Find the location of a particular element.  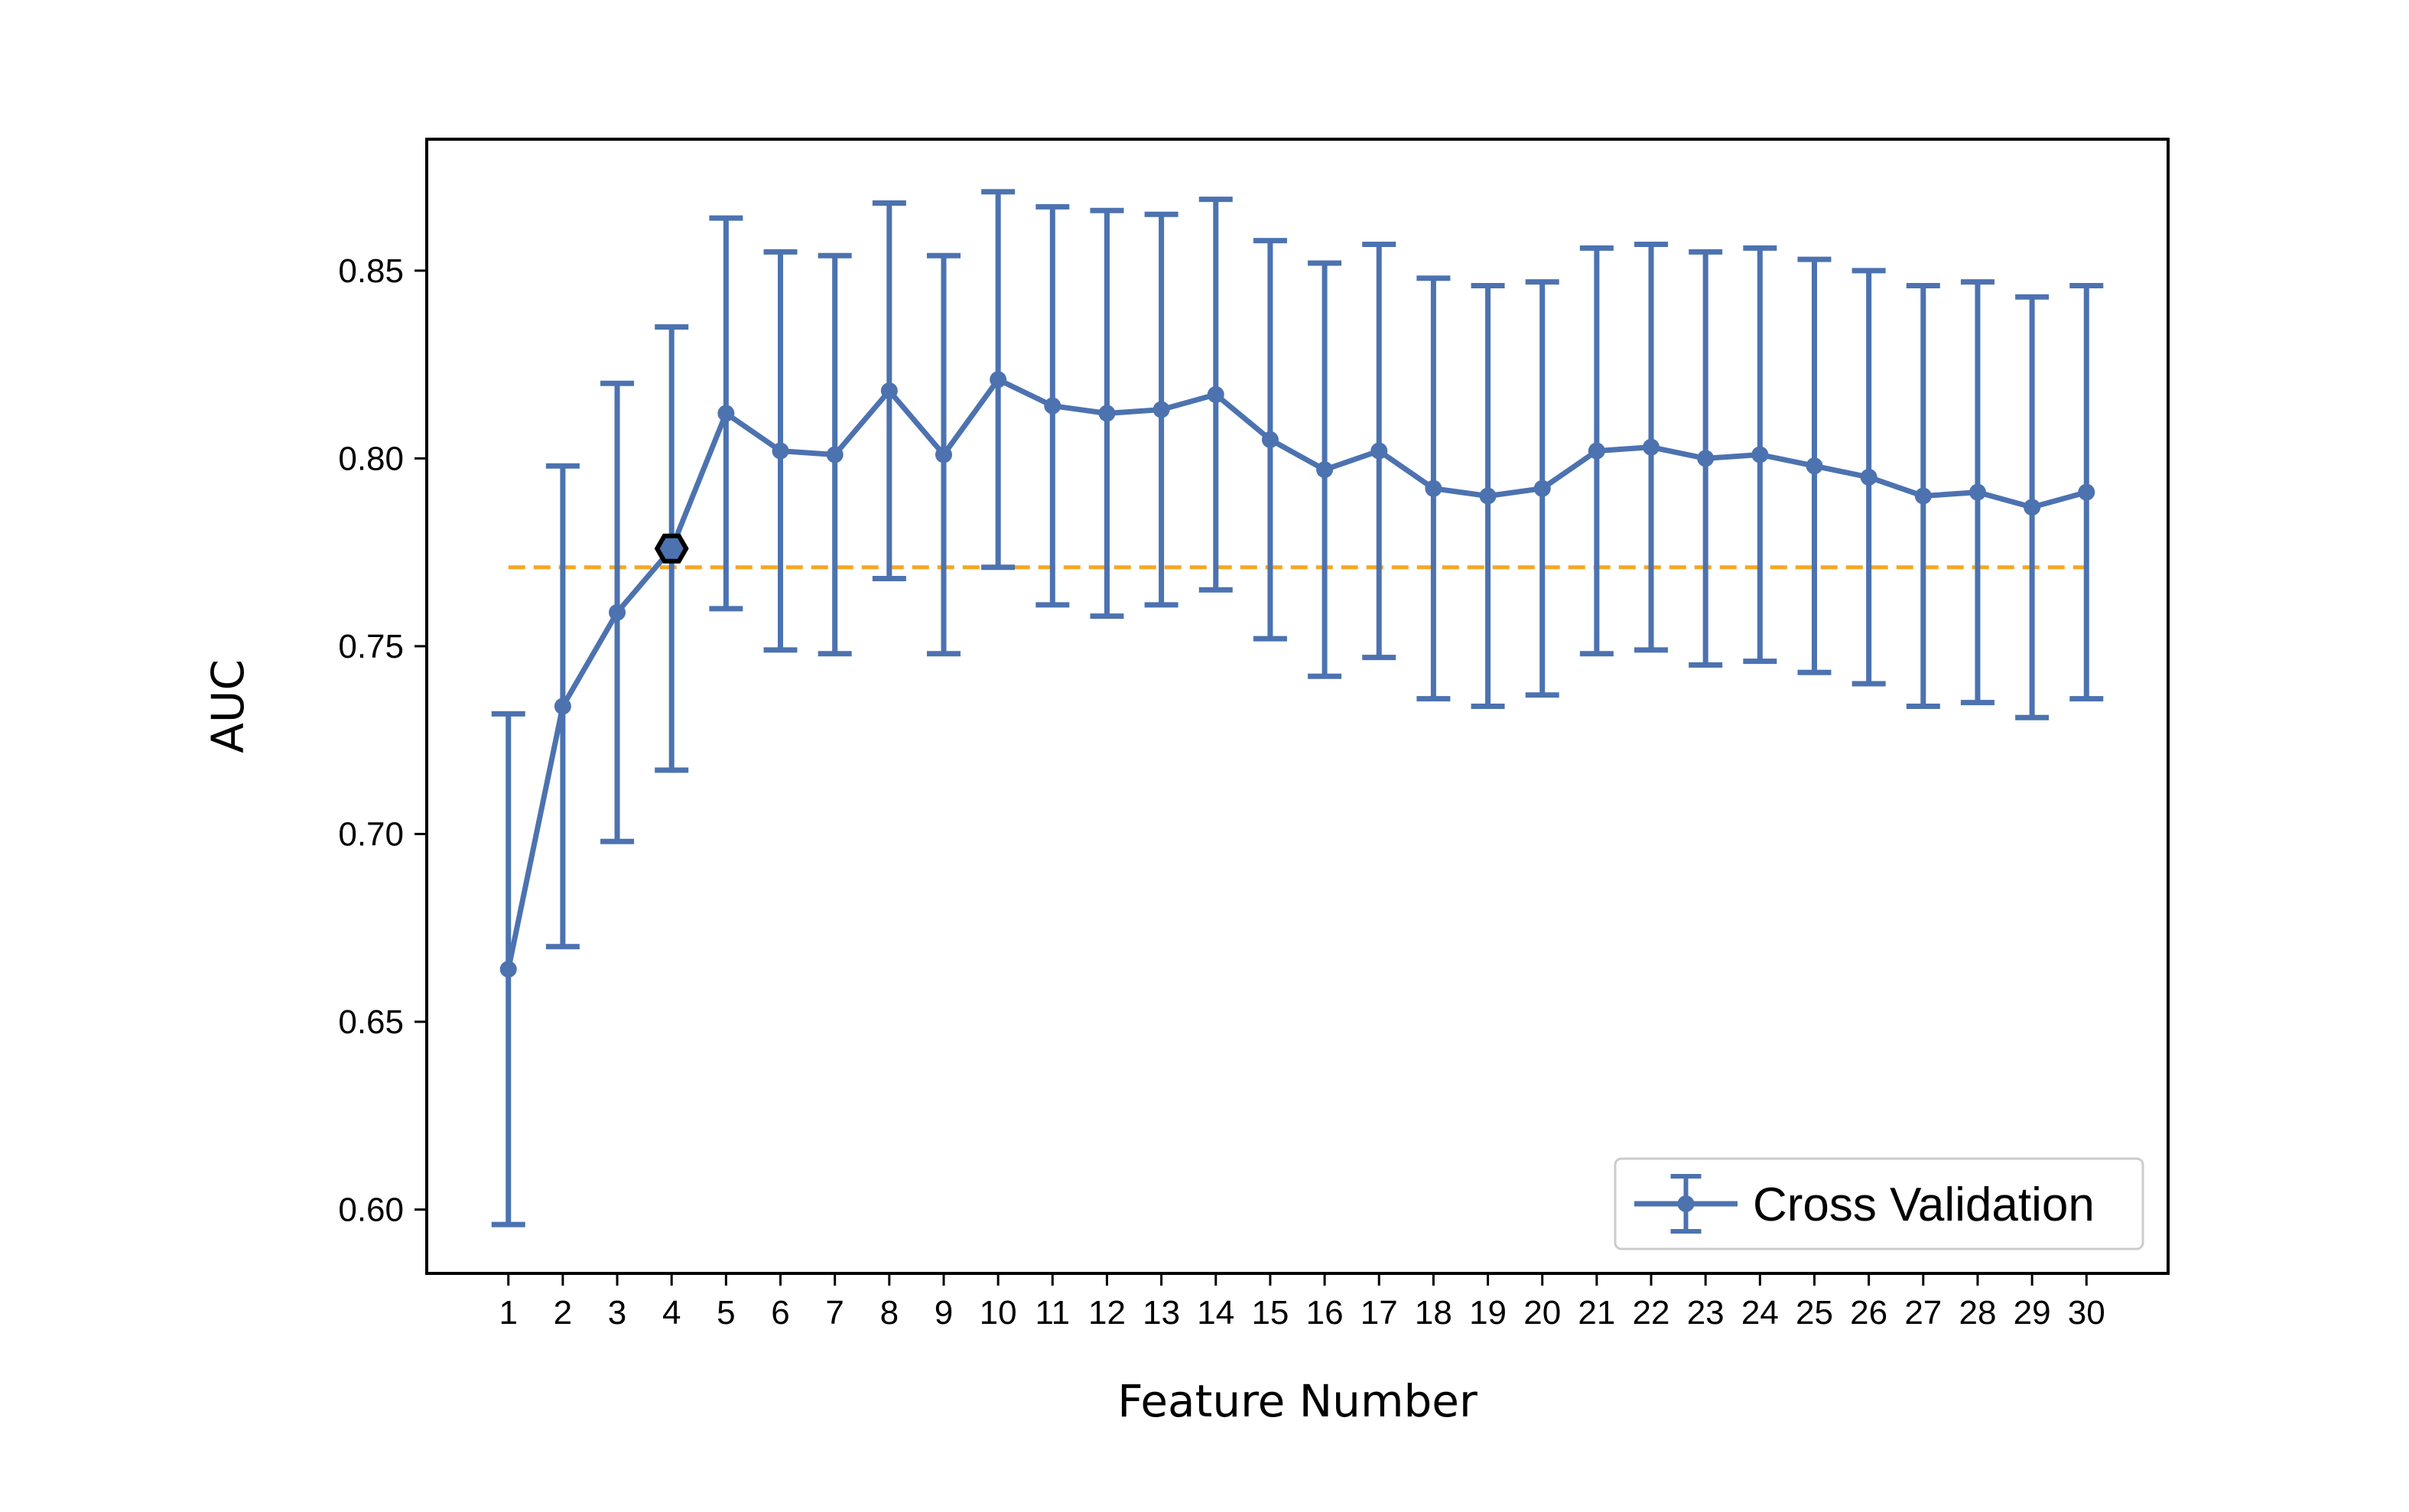

x-tick-label: 30 is located at coordinates (2086, 1313).